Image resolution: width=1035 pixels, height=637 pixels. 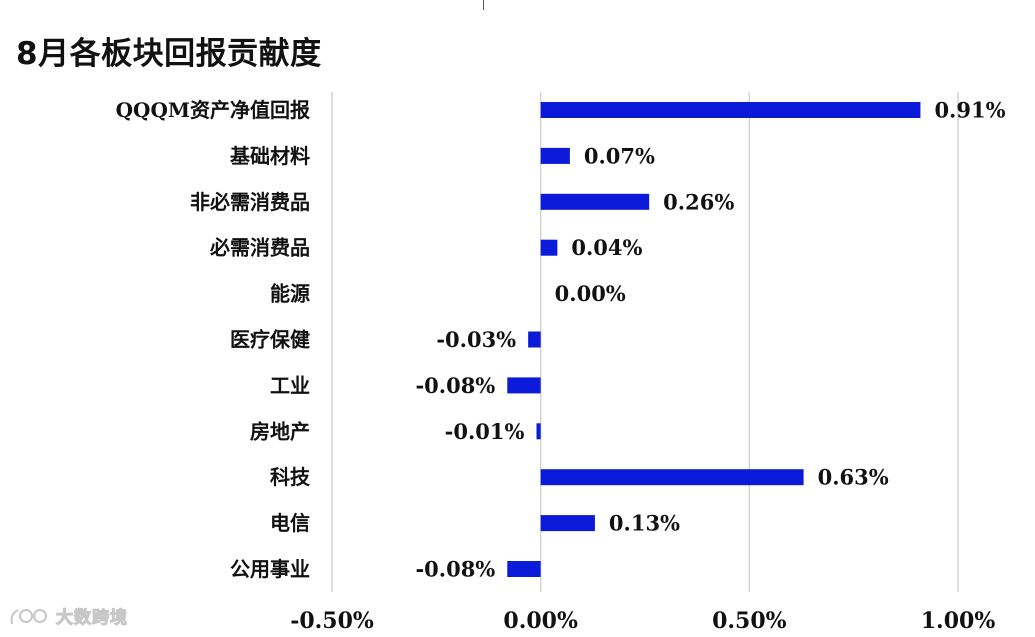 I want to click on category-label: 公用事业, so click(x=270, y=569).